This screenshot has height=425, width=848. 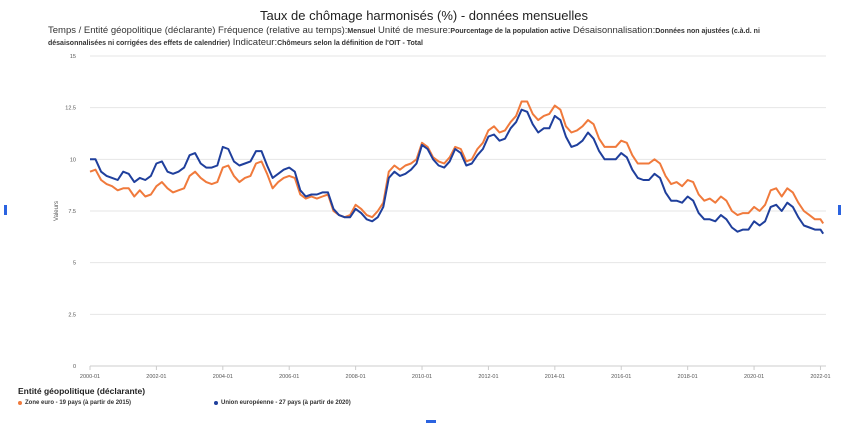 I want to click on legend-marker-european-union, so click(x=216, y=403).